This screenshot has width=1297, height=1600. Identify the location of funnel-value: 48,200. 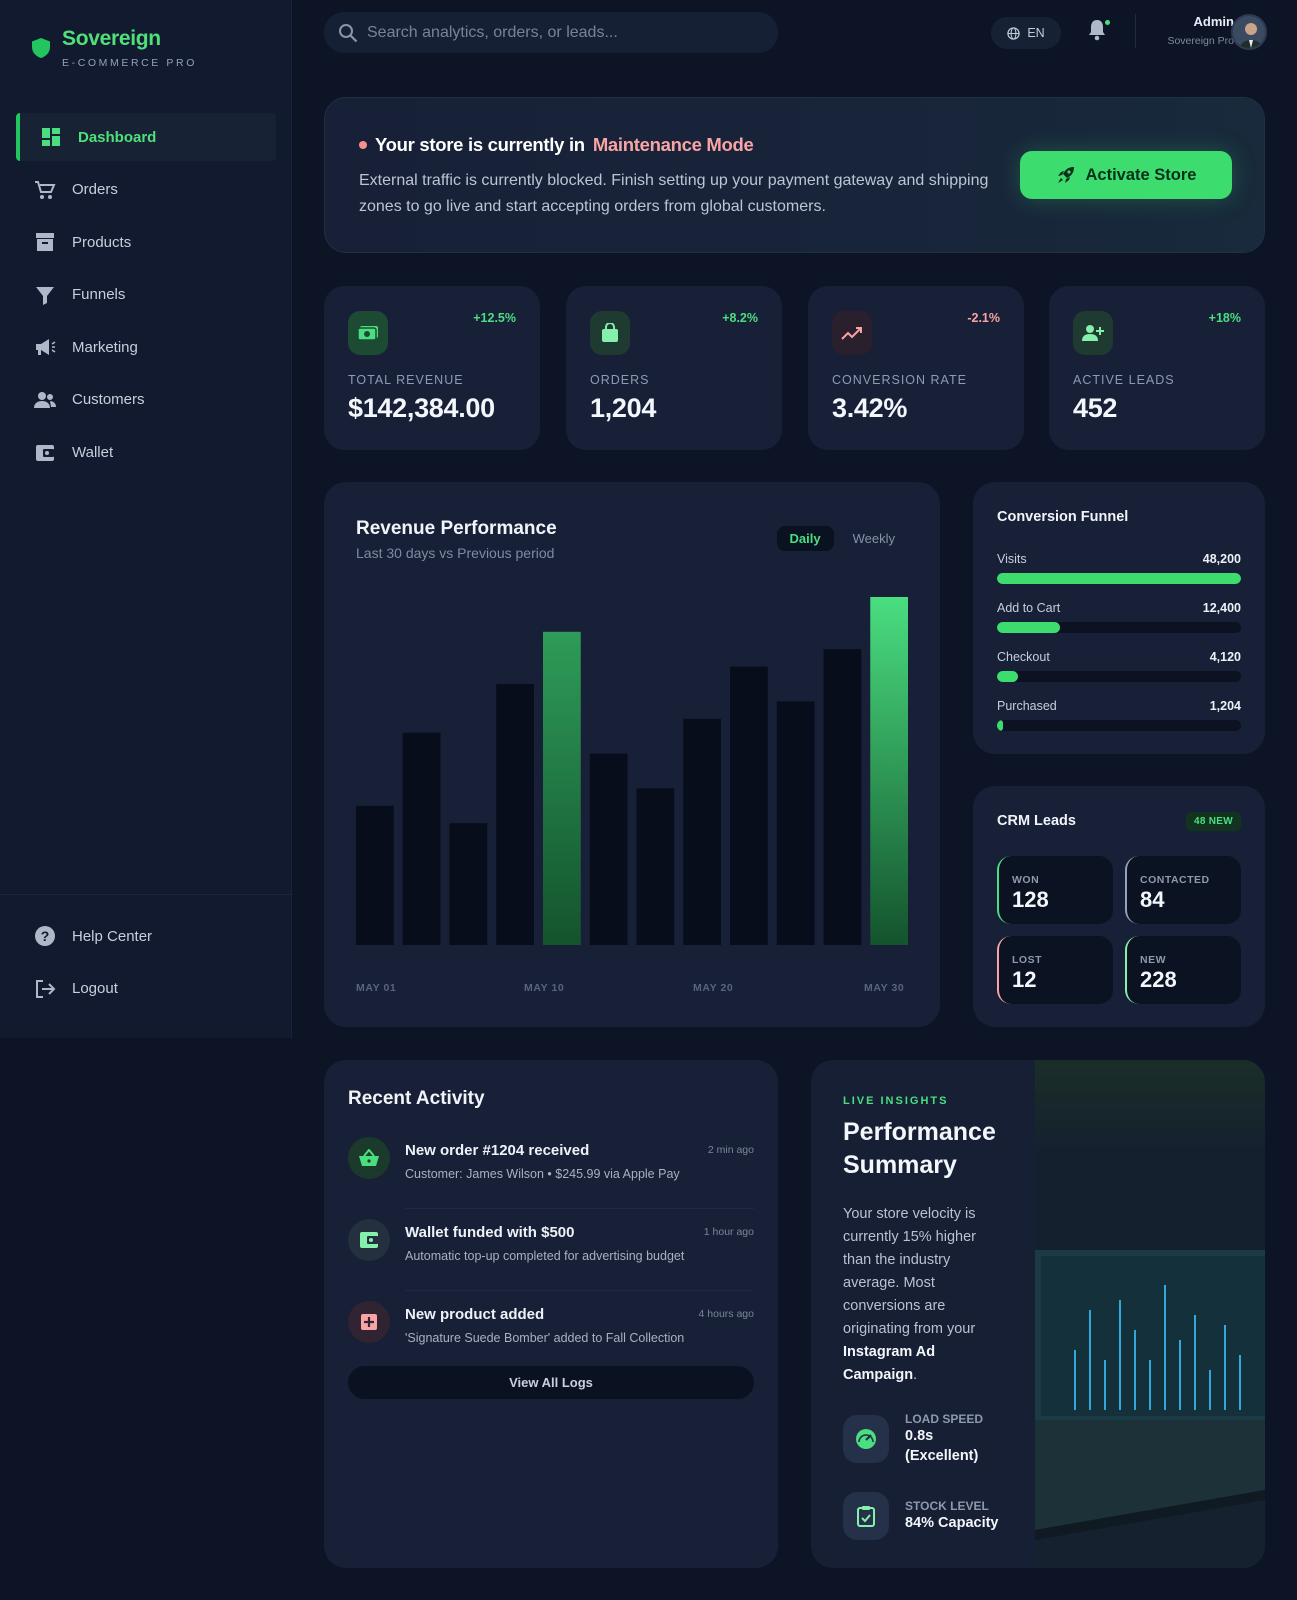
(1221, 559).